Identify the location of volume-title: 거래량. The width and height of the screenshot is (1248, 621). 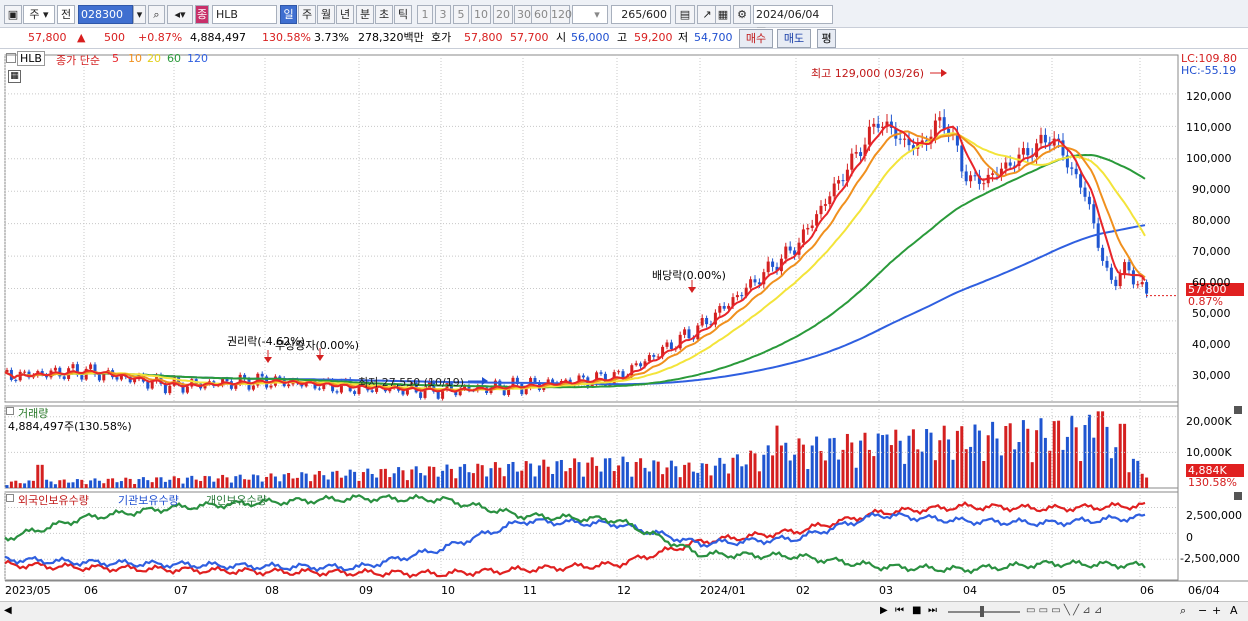
(33, 413).